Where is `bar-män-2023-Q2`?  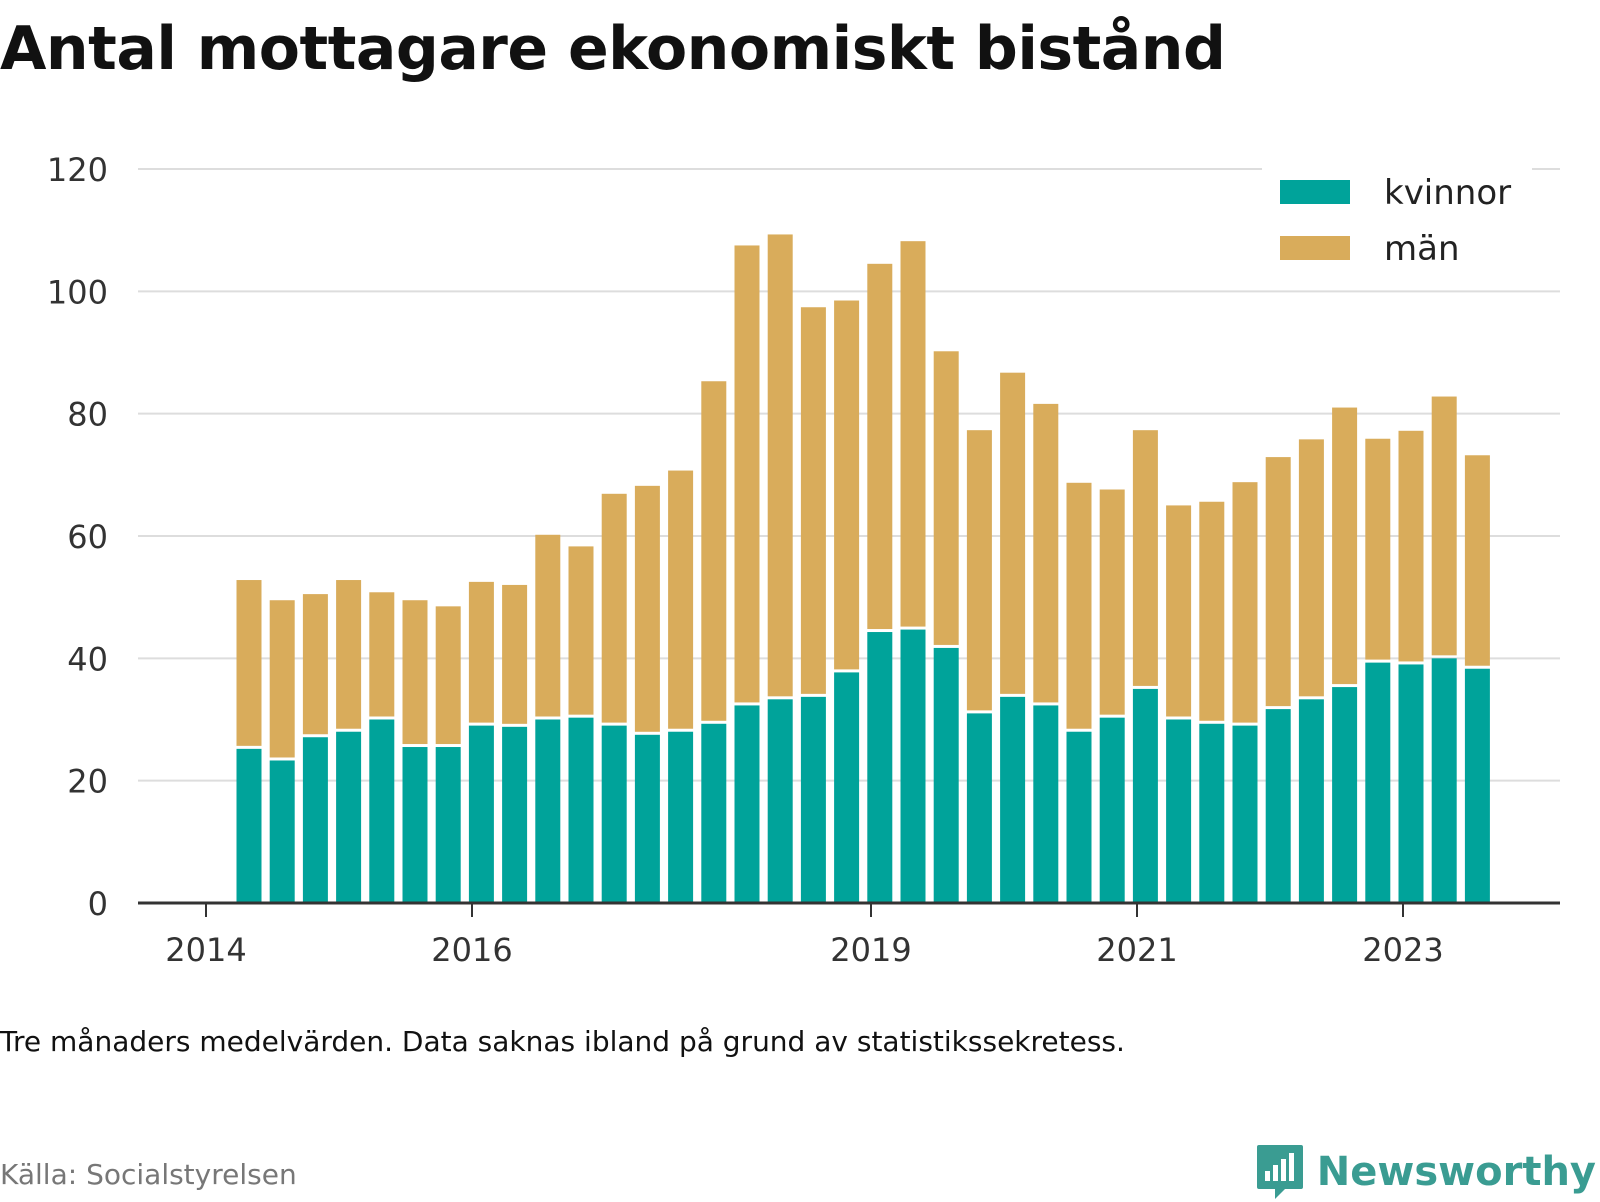 bar-män-2023-Q2 is located at coordinates (1444, 526).